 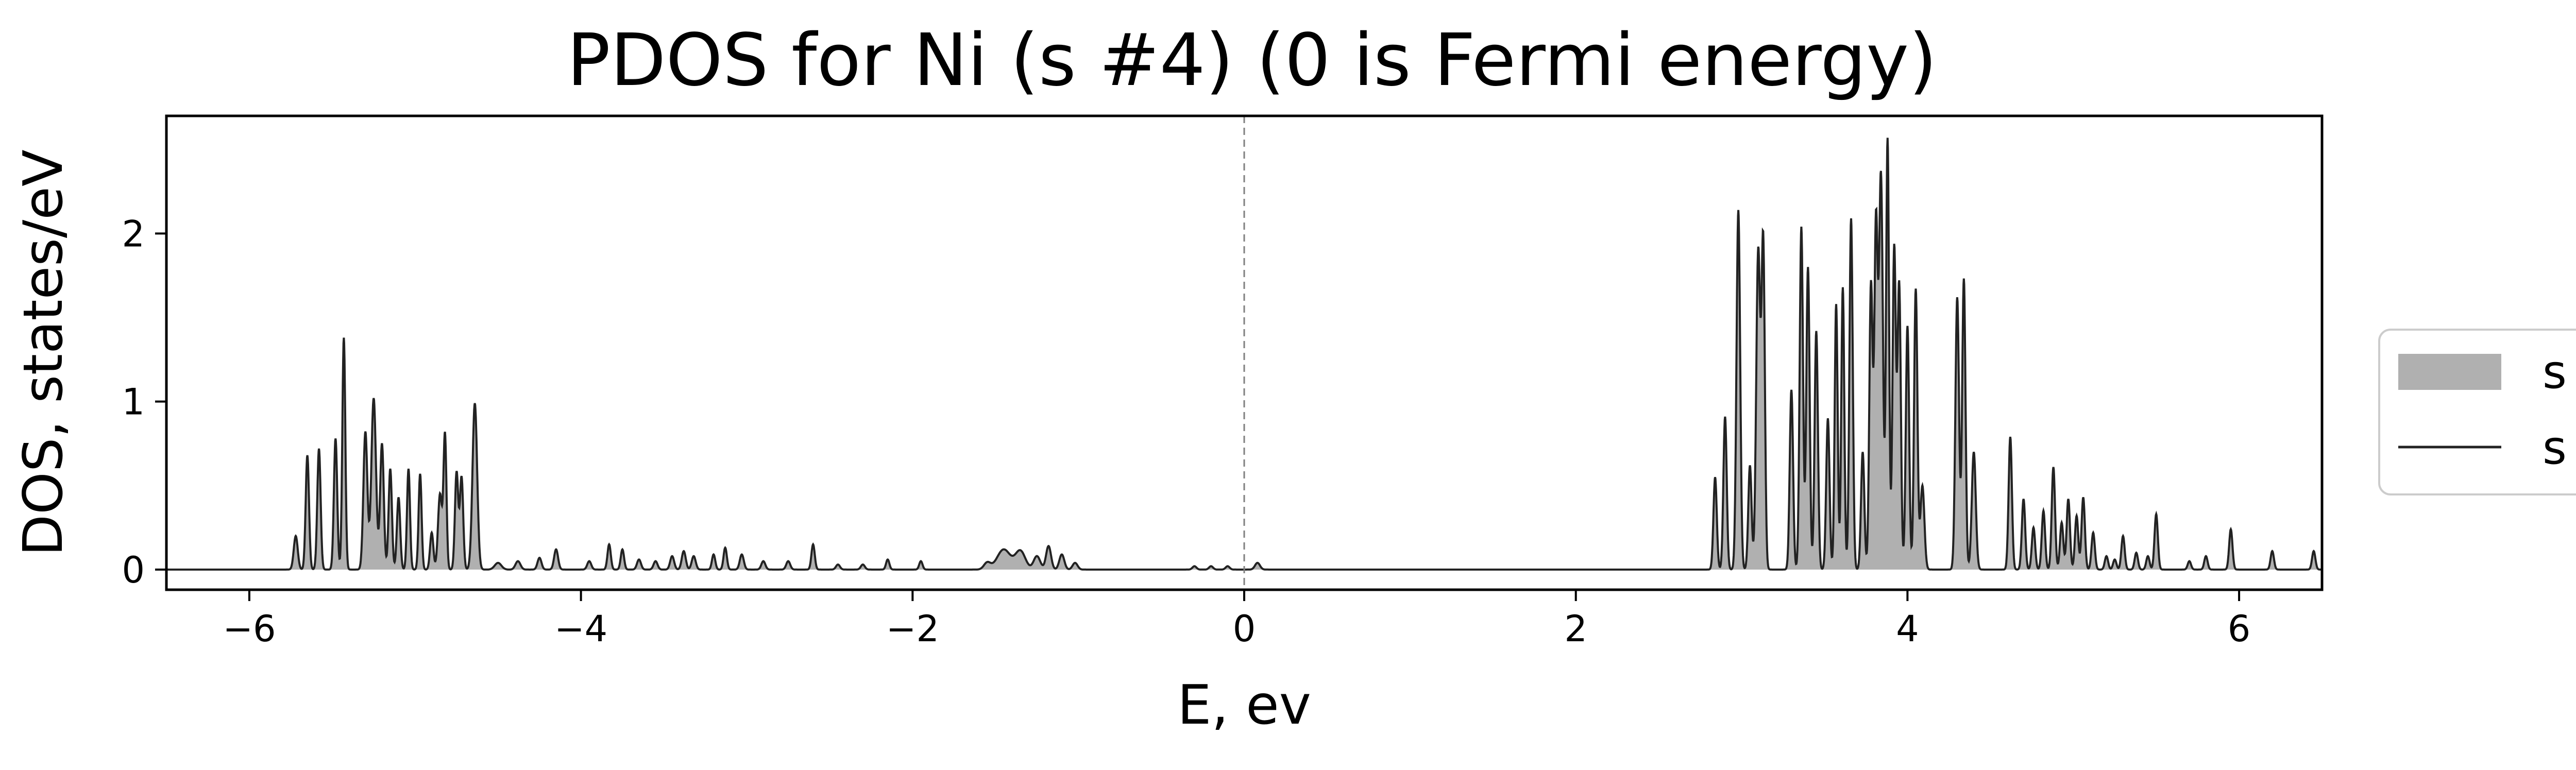 I want to click on chart-title: PDOS for Ni (s #4) (0 is Fermi energy), so click(x=1252, y=60).